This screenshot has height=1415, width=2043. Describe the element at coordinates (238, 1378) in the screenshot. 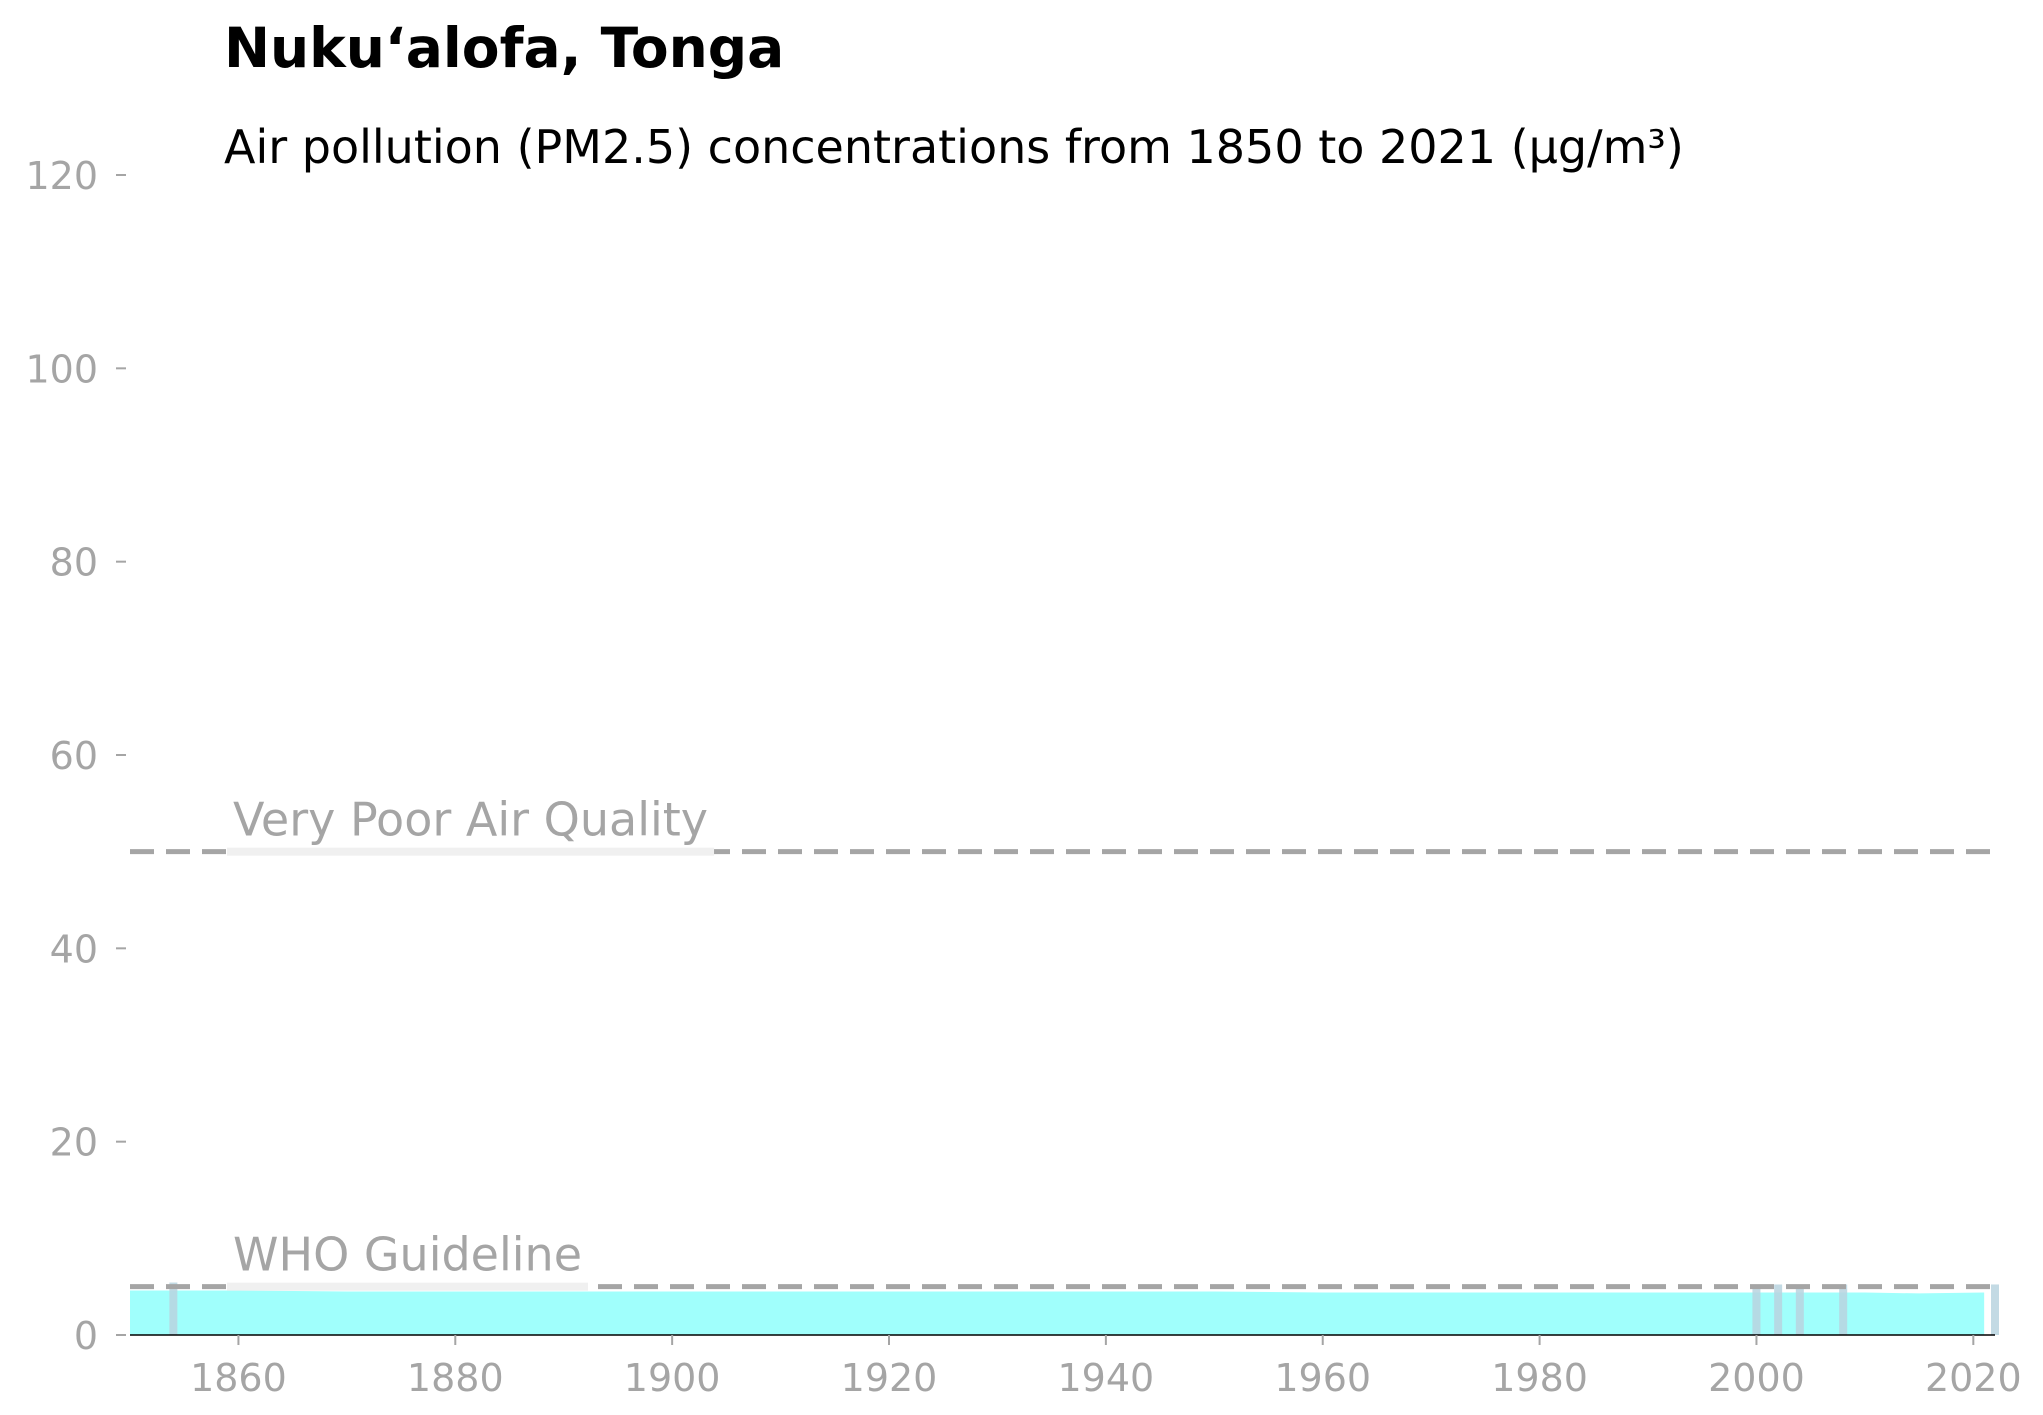

I see `x-tick-label-1860: 1860` at that location.